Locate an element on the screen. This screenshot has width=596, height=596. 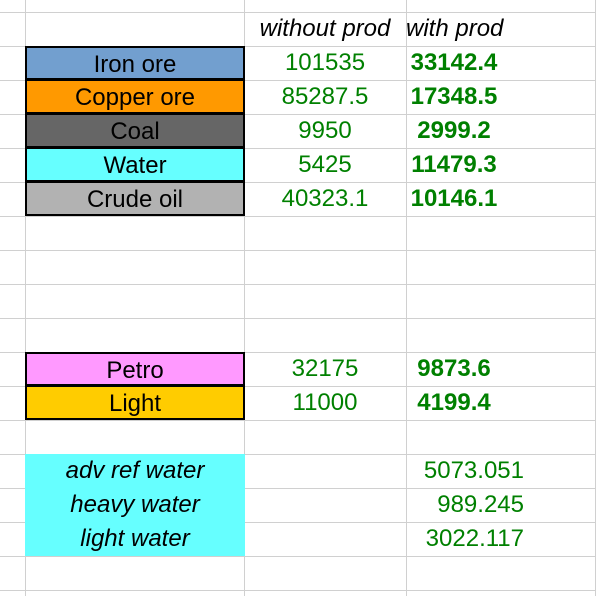
value-with: 17348.5 is located at coordinates (454, 96).